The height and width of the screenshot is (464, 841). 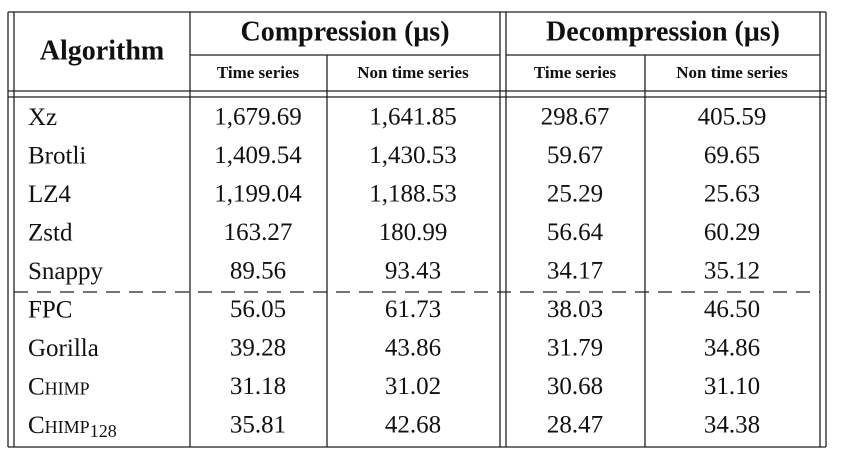 I want to click on row-label: Zstd, so click(x=50, y=232).